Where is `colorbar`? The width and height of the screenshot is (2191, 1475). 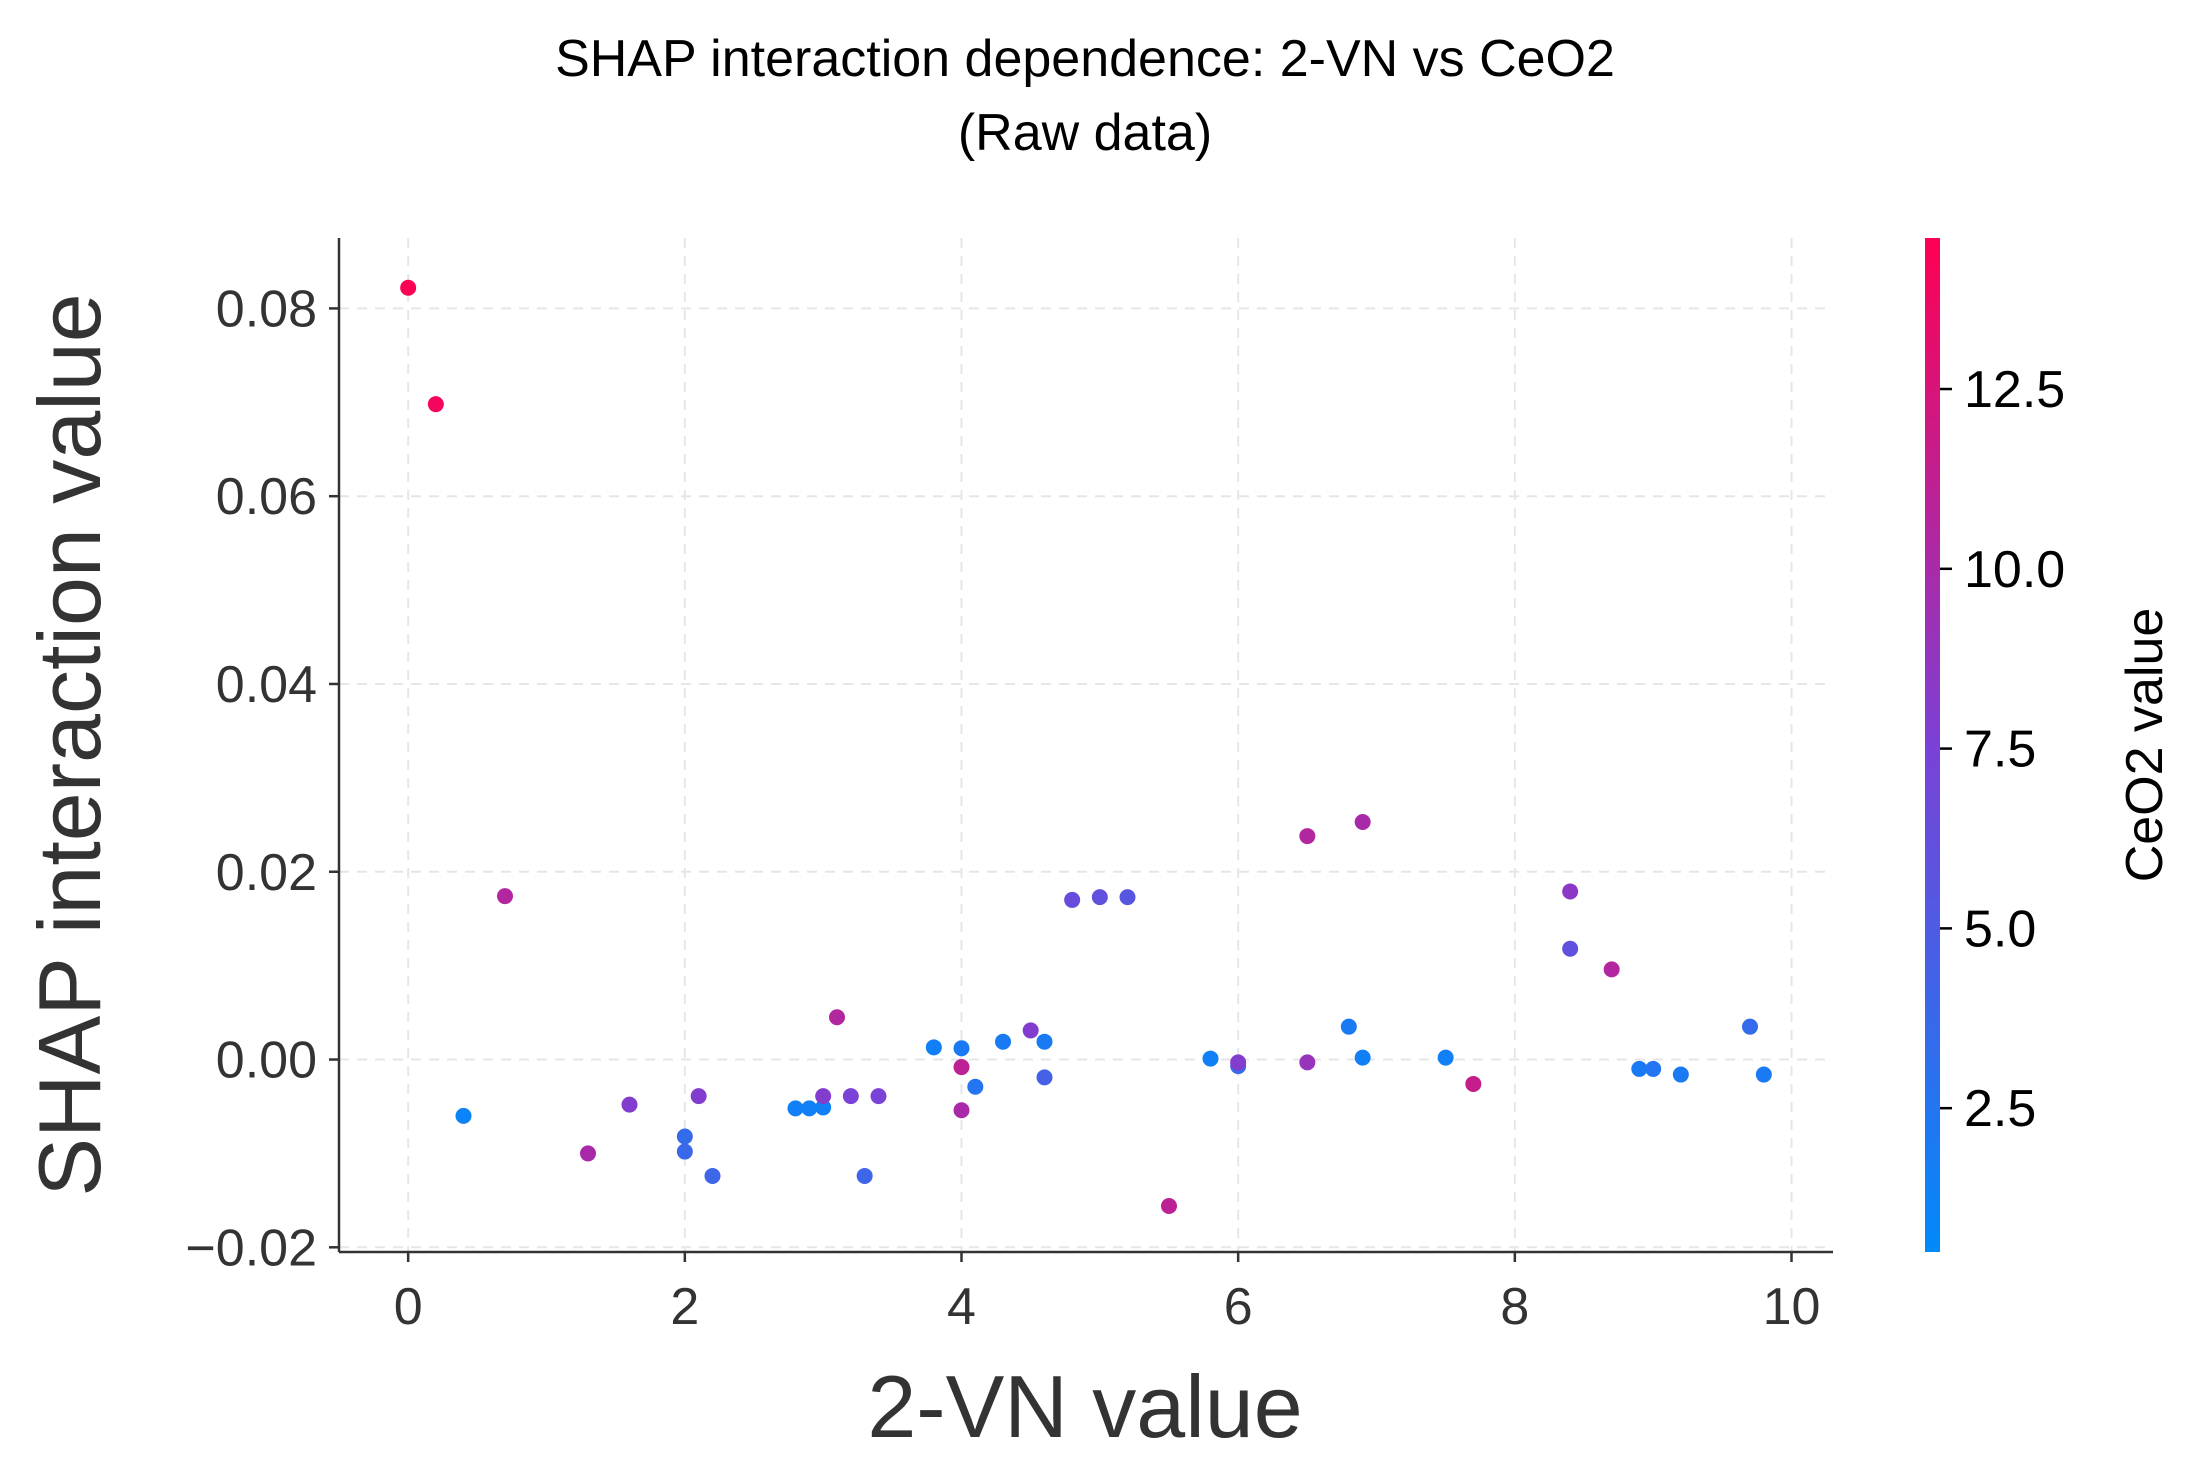
colorbar is located at coordinates (1932, 745).